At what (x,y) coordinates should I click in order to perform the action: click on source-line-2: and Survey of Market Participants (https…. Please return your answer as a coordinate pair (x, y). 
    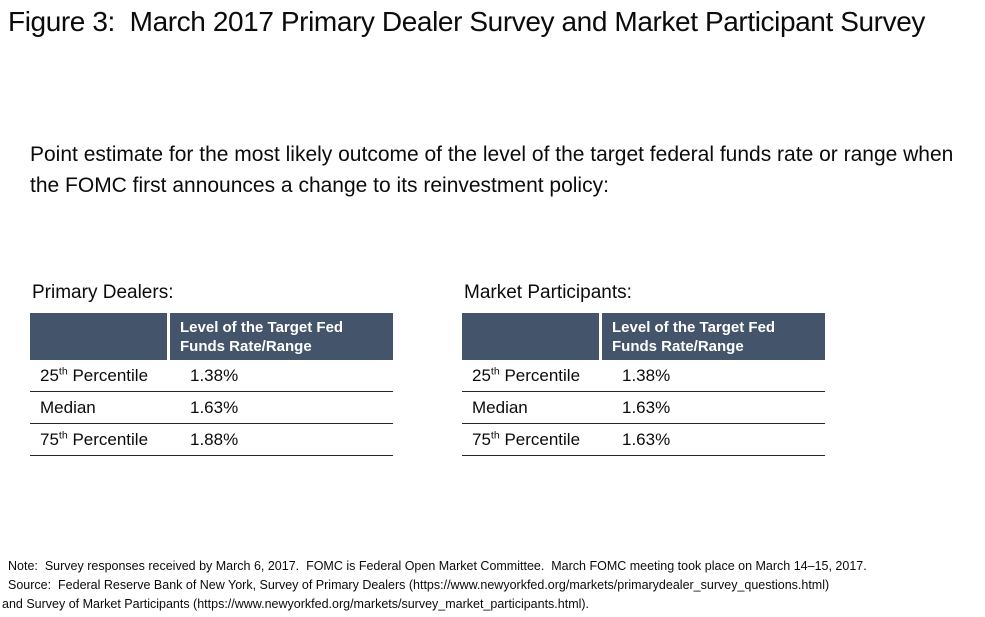
    Looking at the image, I should click on (296, 604).